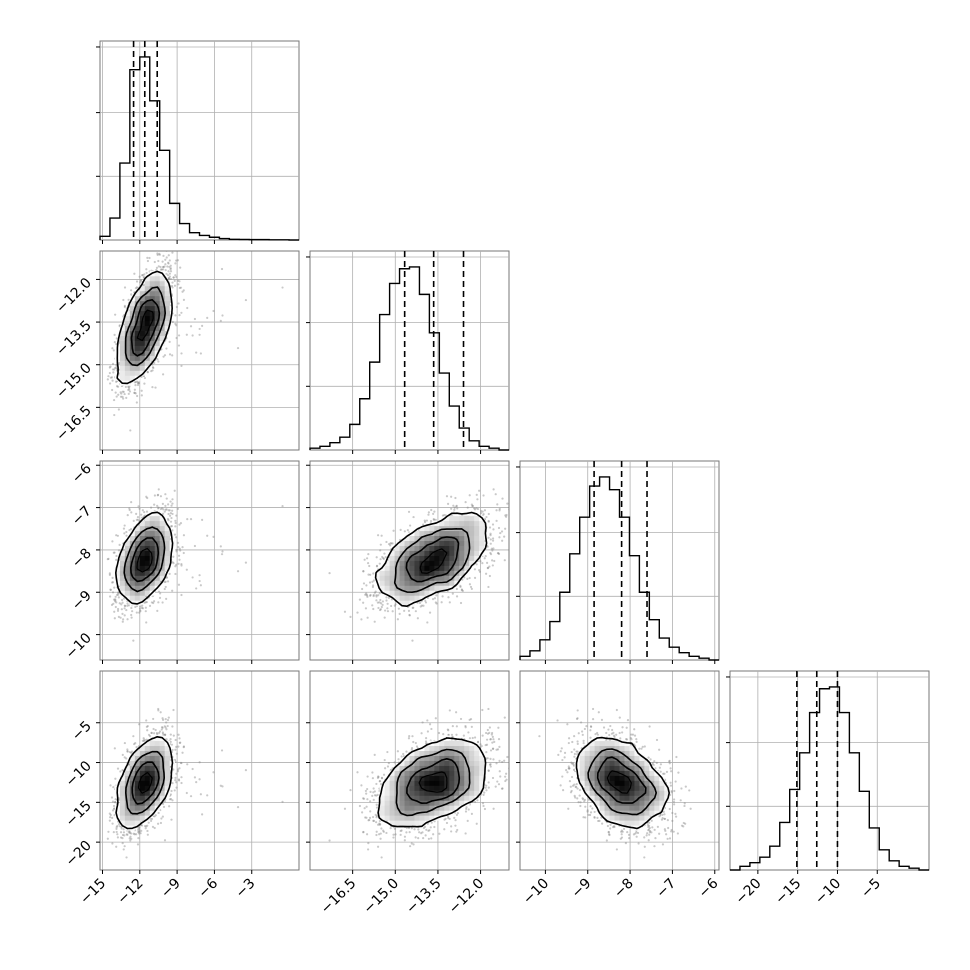 This screenshot has height=970, width=970. Describe the element at coordinates (130, 892) in the screenshot. I see `x-tick-label: −12` at that location.